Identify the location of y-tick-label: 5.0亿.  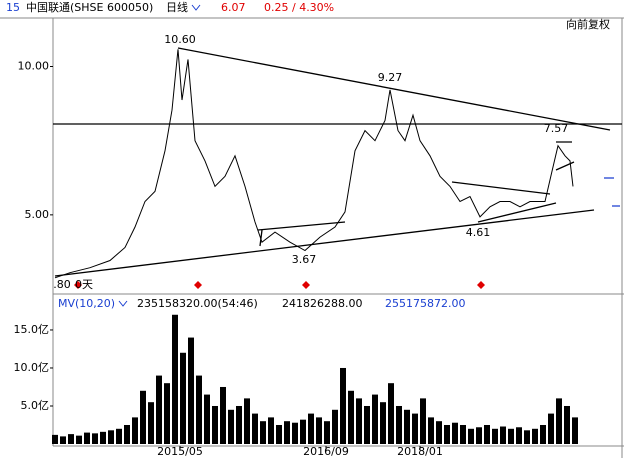
(35, 405).